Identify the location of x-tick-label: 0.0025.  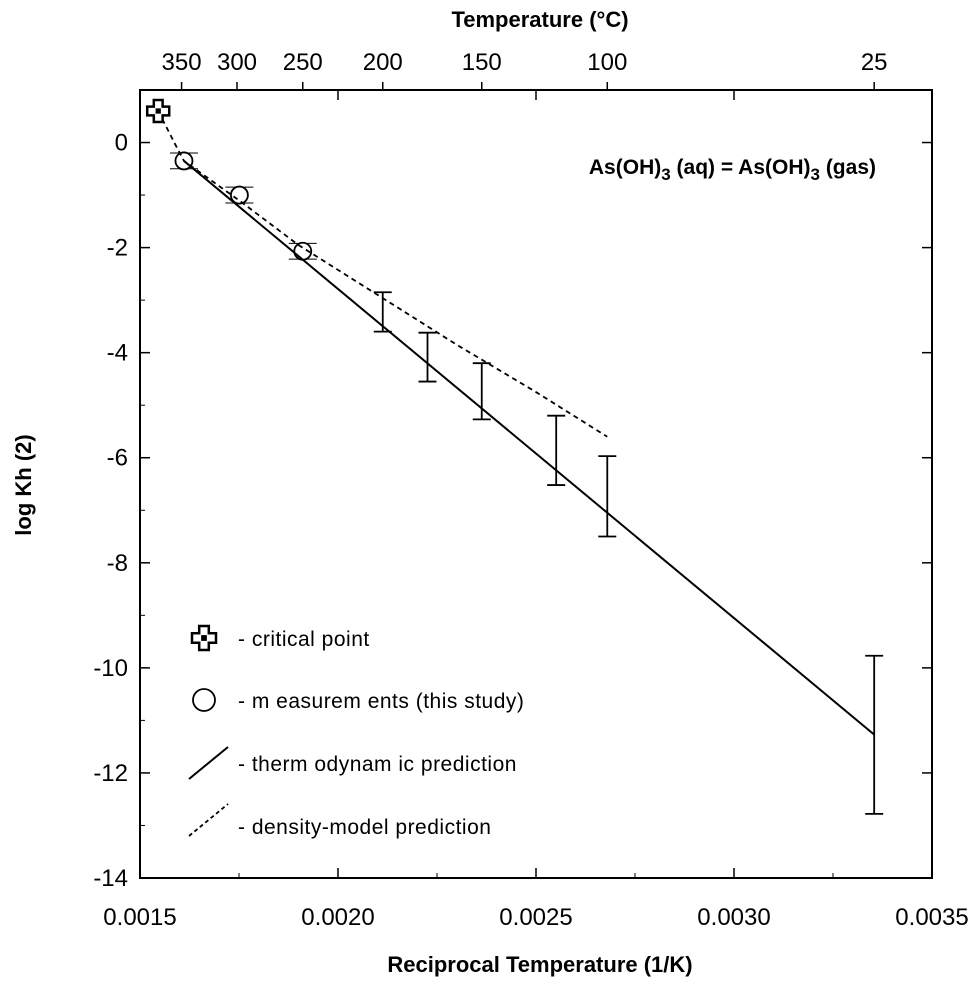
(535, 917).